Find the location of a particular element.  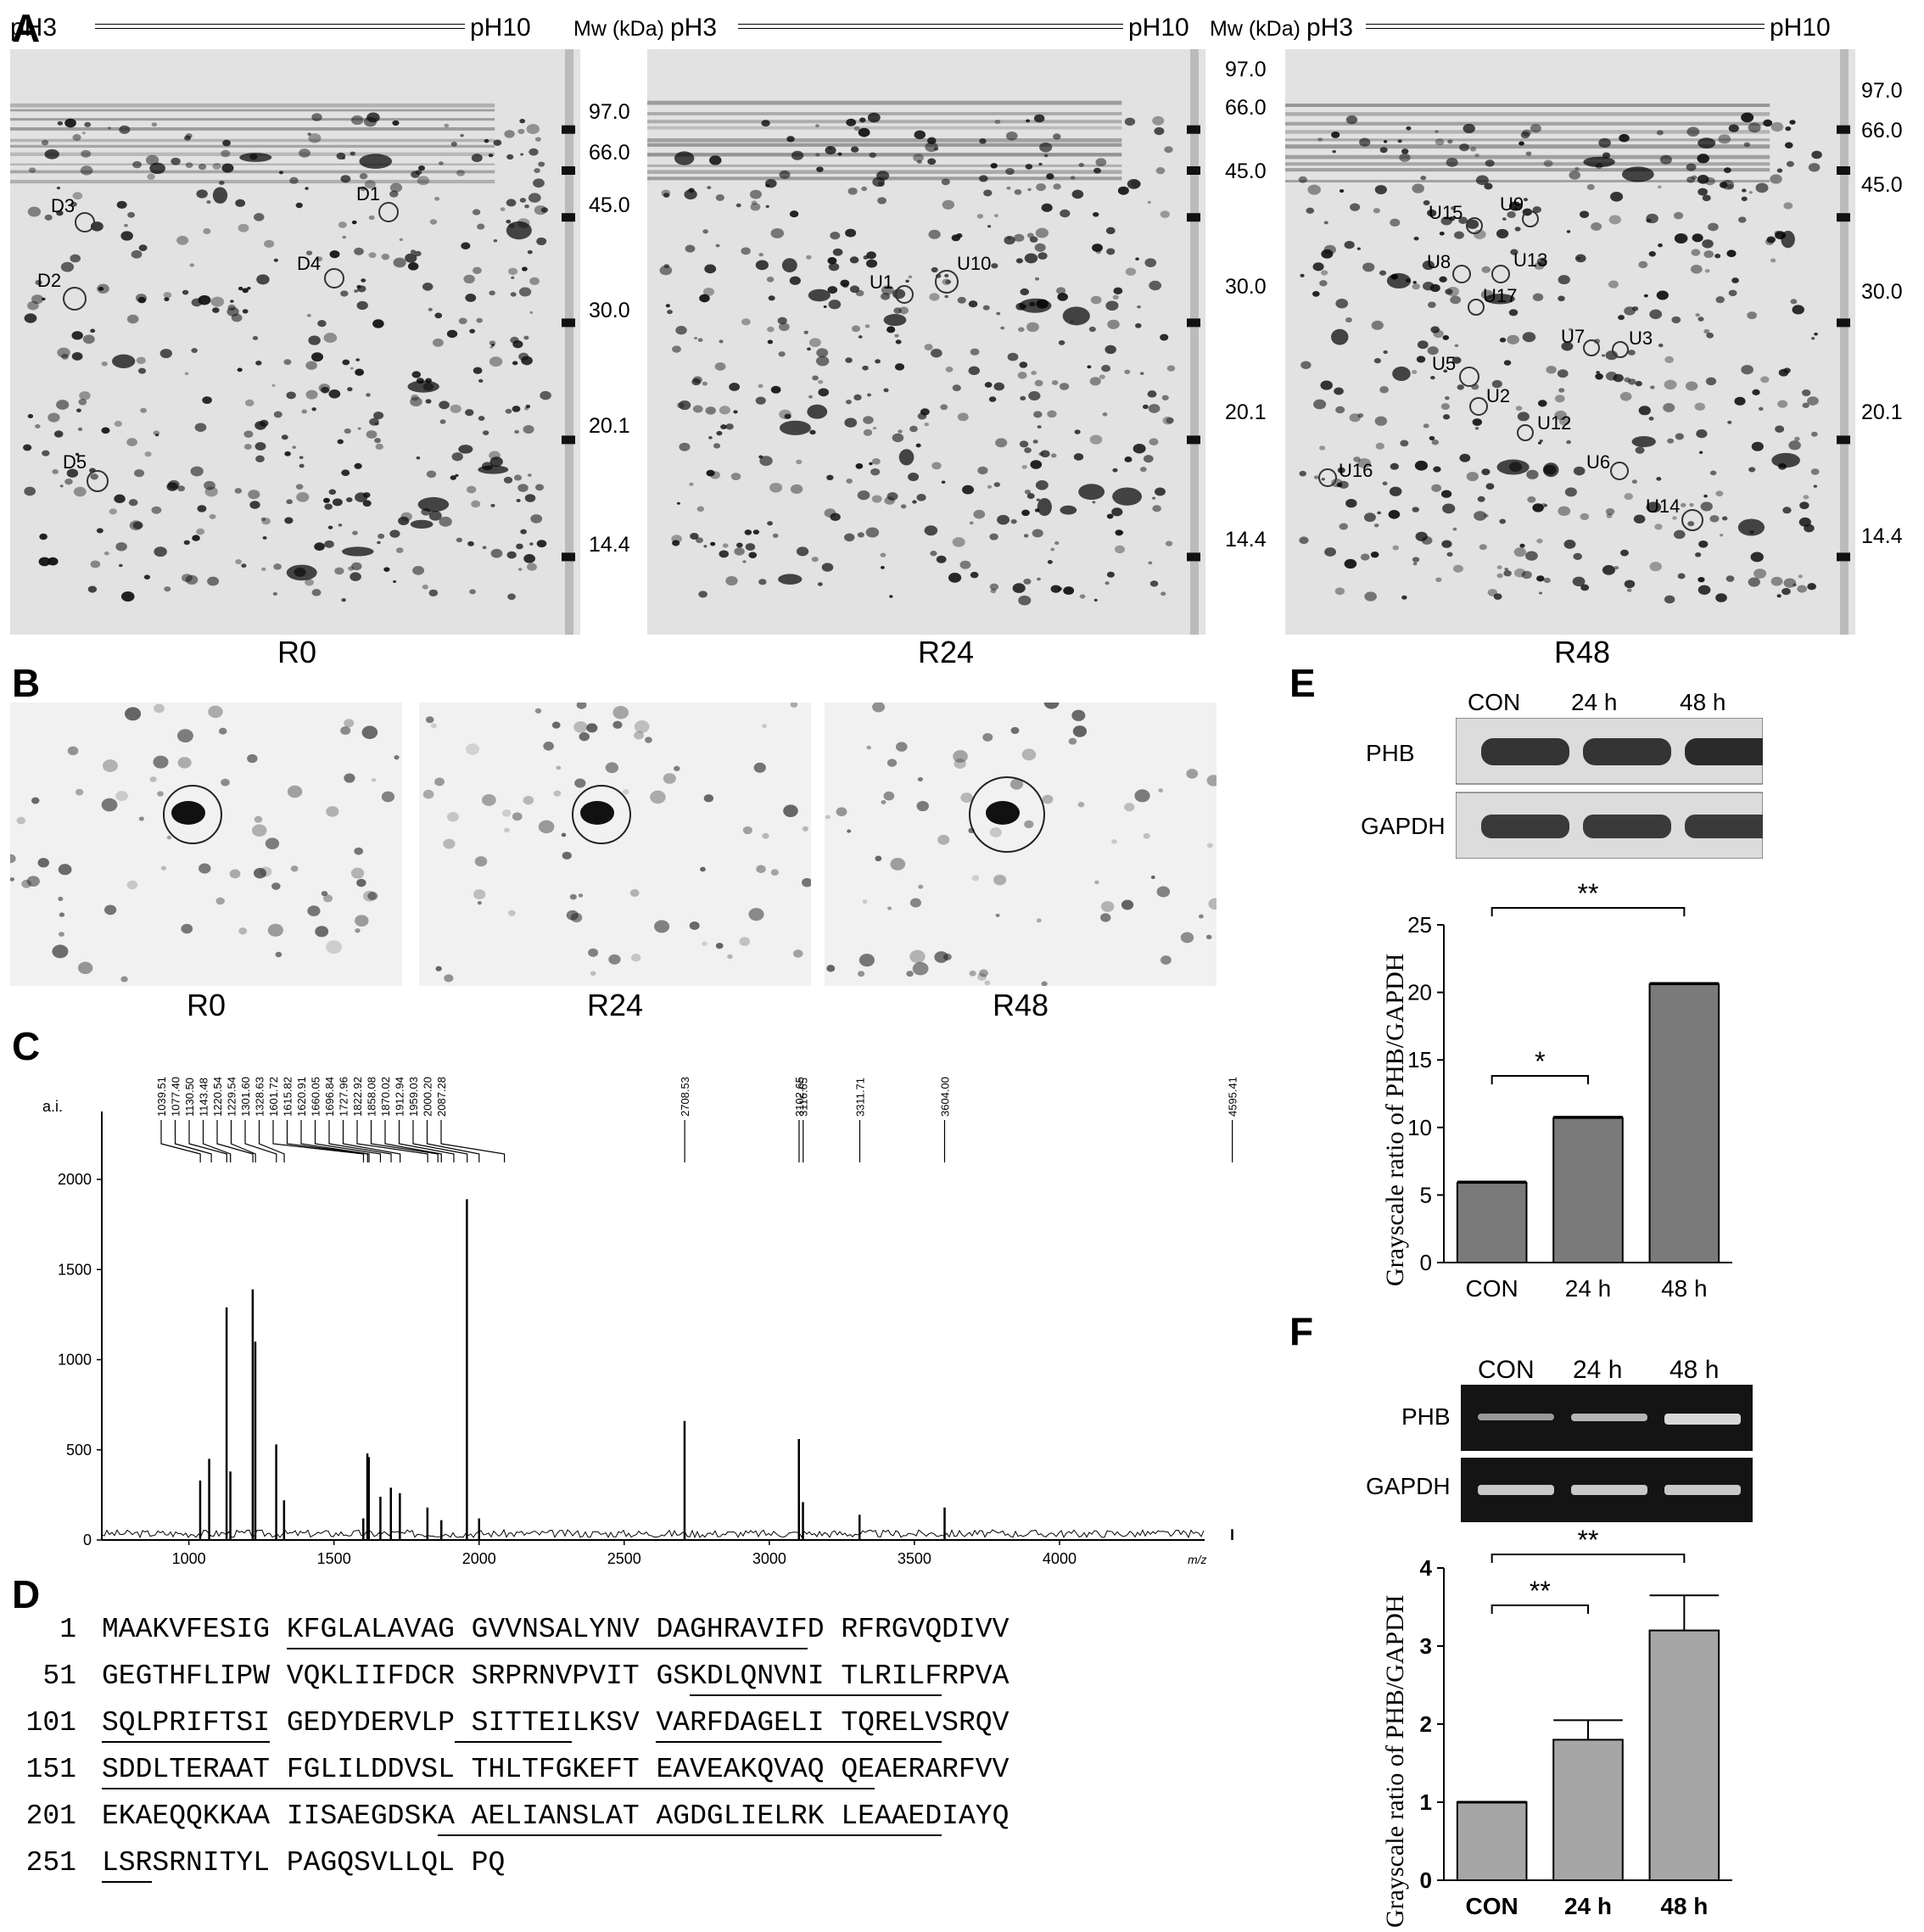

y-tick-label: 20 is located at coordinates (1419, 992).